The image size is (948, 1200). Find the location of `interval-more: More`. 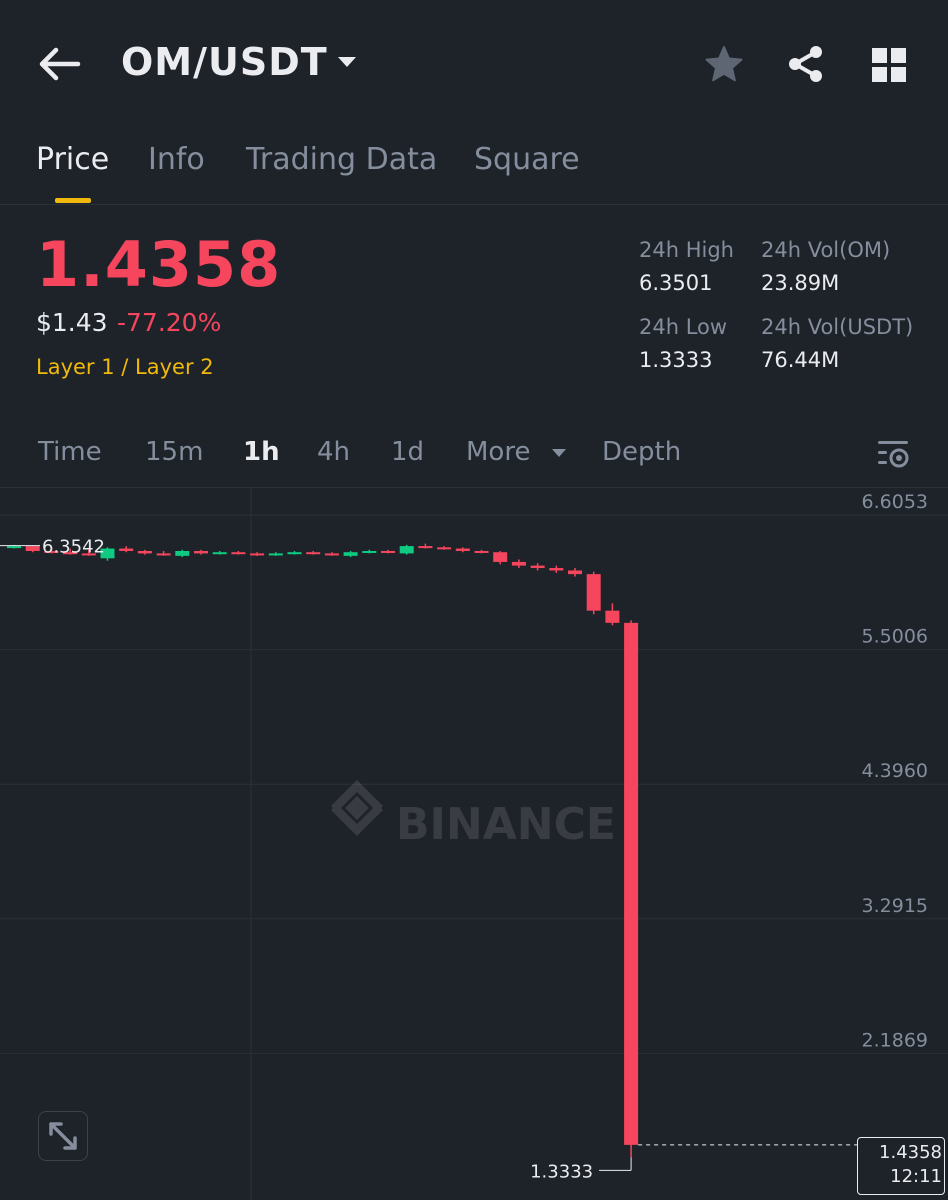

interval-more: More is located at coordinates (498, 452).